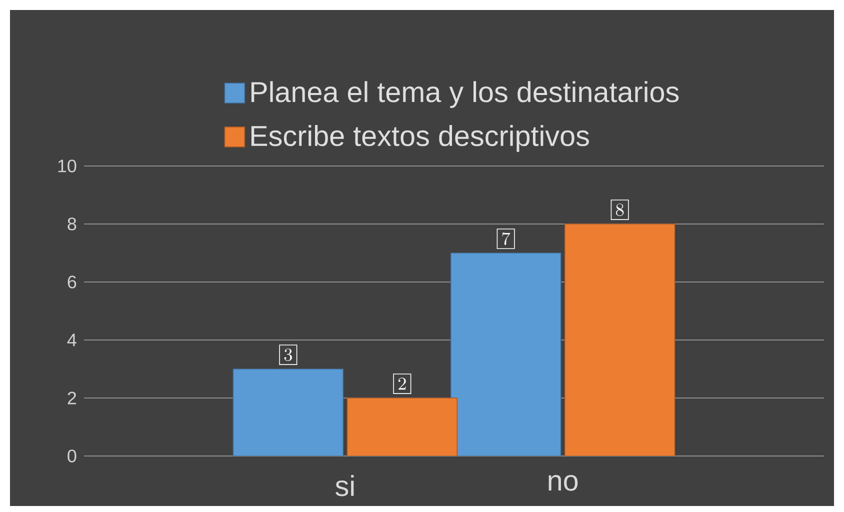  Describe the element at coordinates (72, 456) in the screenshot. I see `y-tick-label: 0` at that location.